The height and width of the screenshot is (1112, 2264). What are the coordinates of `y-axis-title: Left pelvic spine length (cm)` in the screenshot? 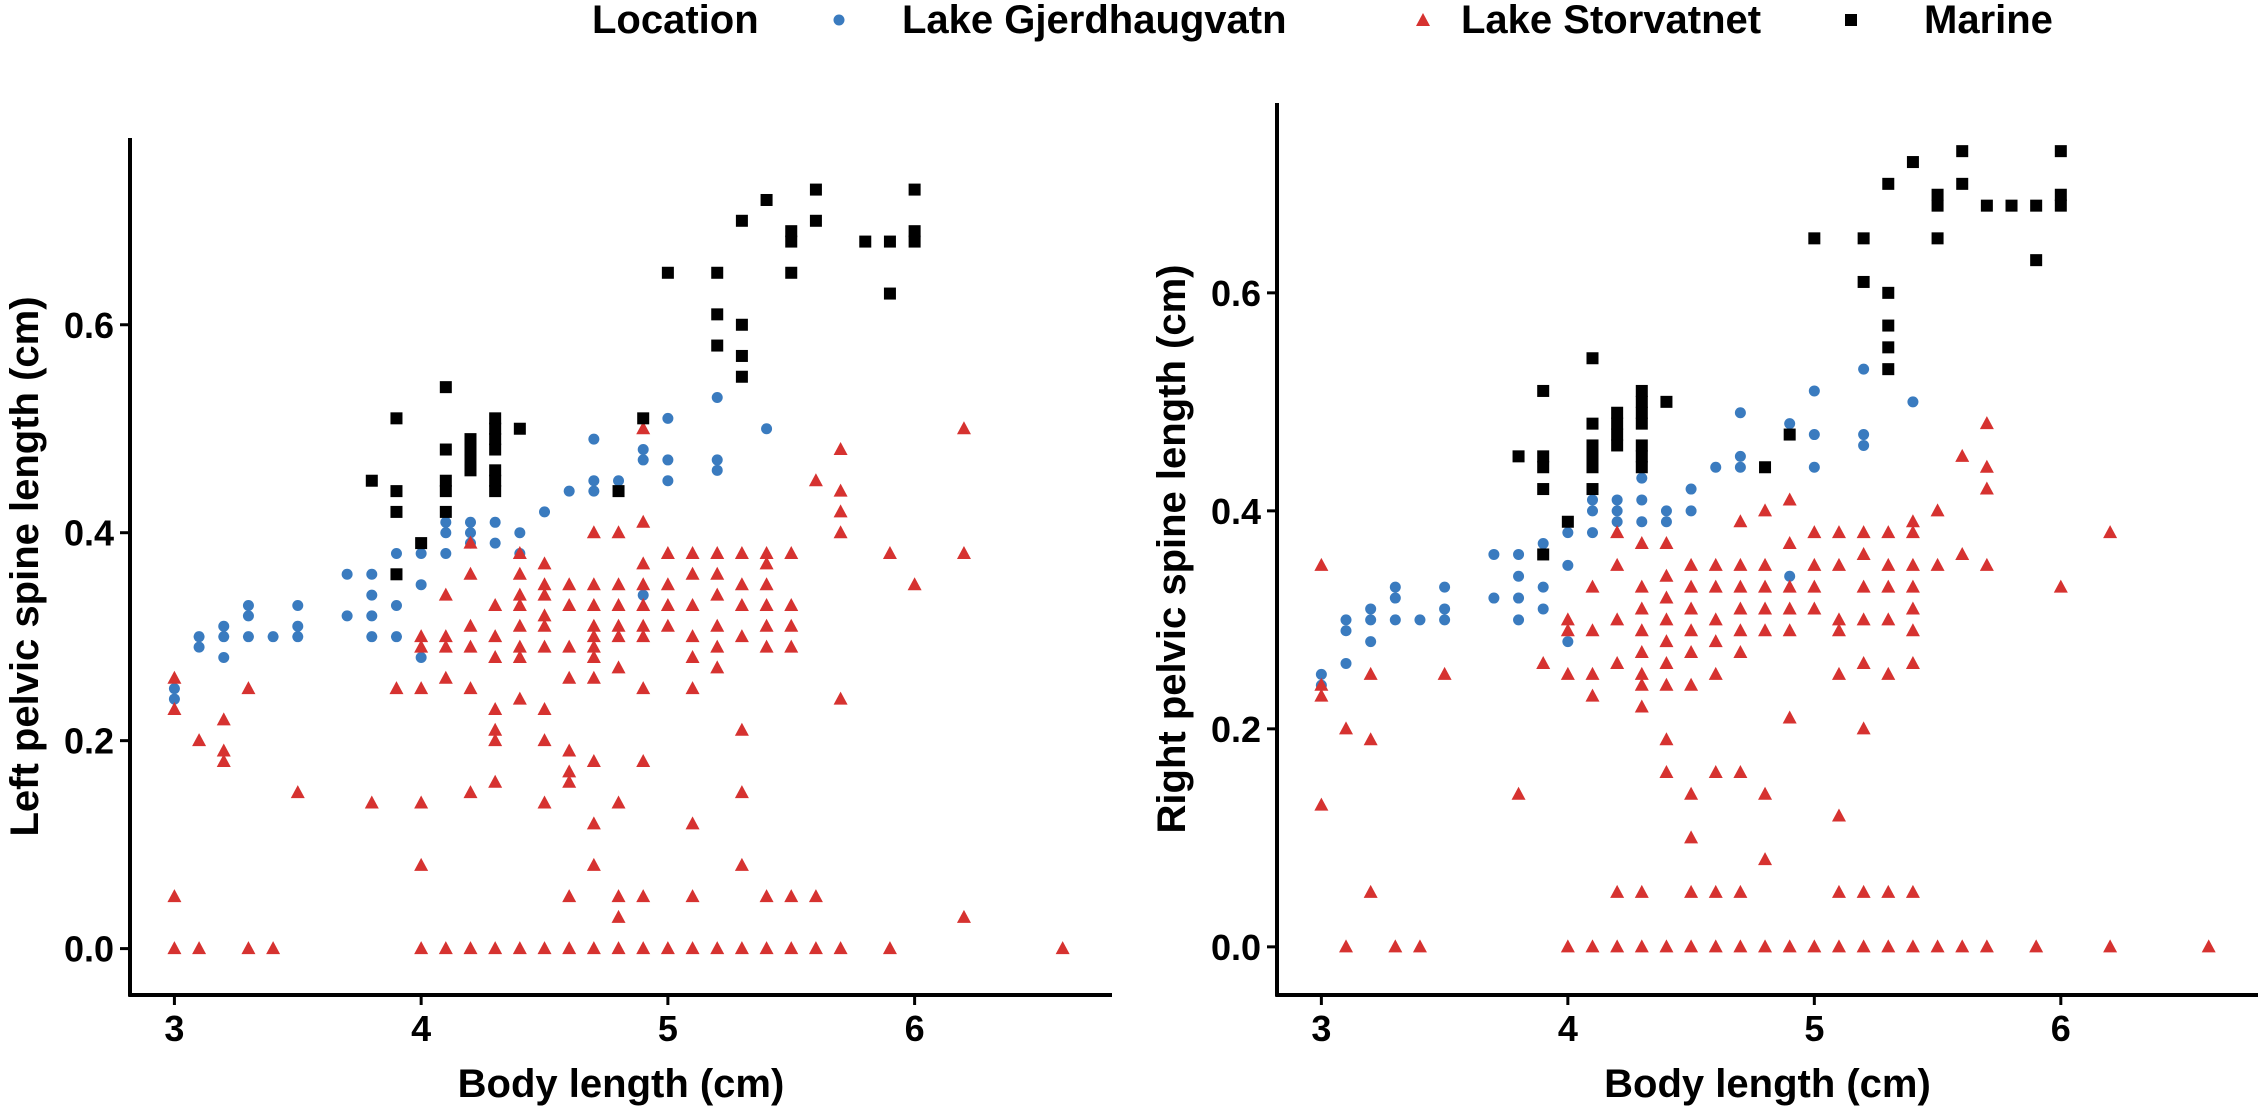 It's located at (25, 566).